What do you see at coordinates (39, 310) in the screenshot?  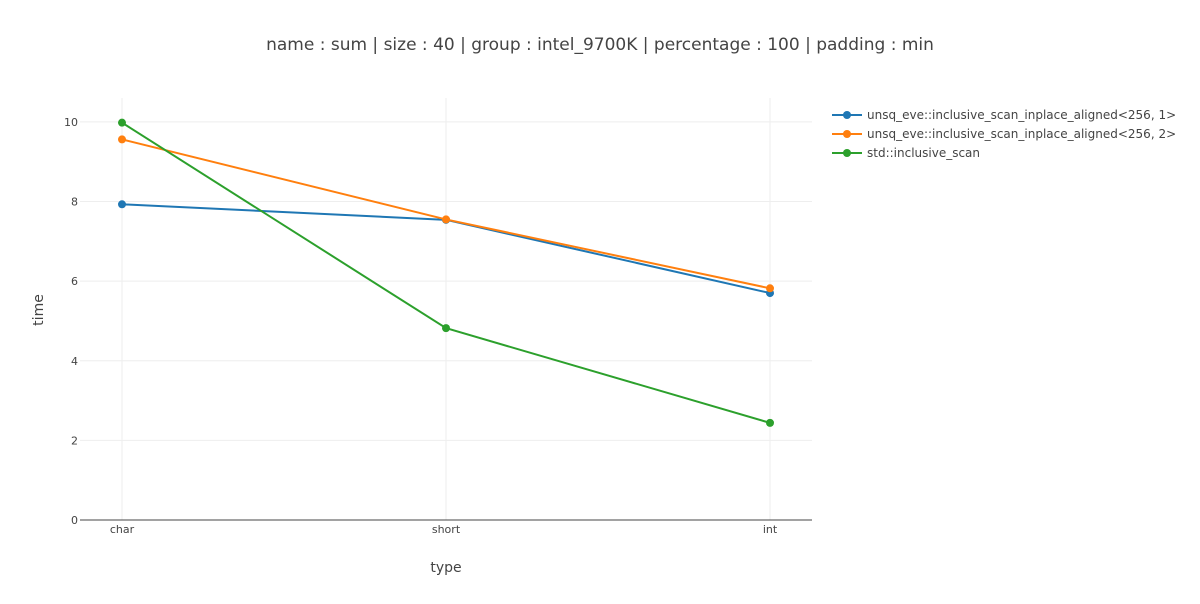 I see `y-axis-title: time` at bounding box center [39, 310].